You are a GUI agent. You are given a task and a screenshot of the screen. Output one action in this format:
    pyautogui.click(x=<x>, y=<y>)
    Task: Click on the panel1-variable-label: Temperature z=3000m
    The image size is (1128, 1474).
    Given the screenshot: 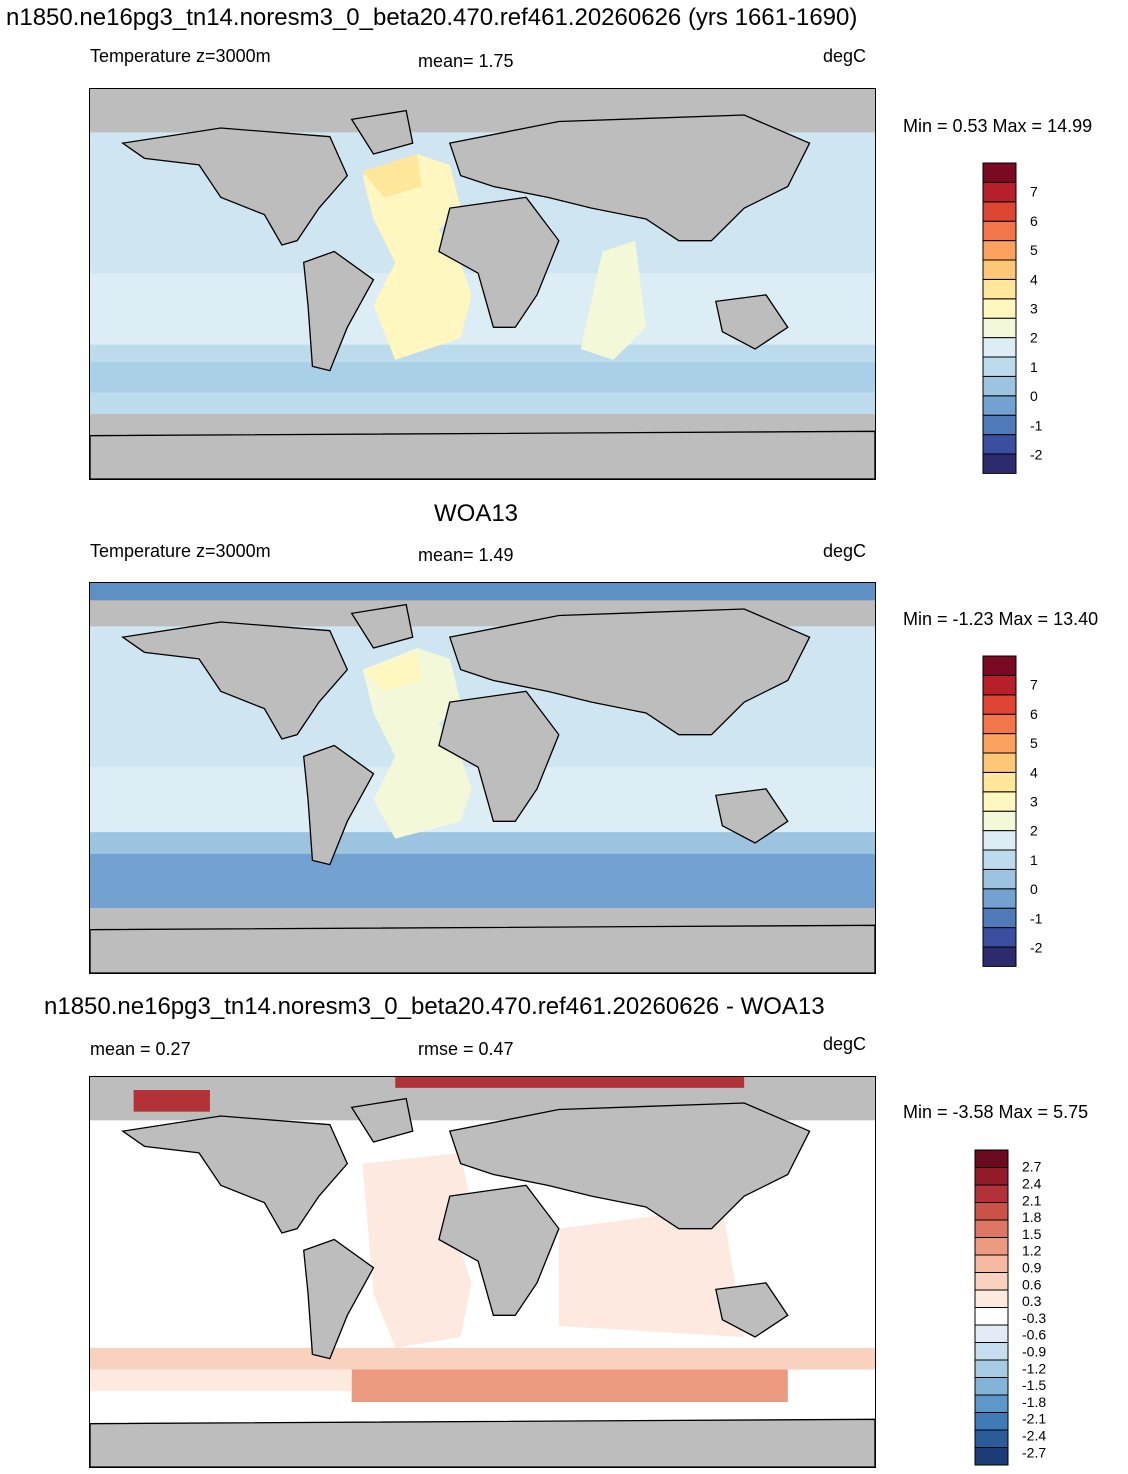 What is the action you would take?
    pyautogui.click(x=180, y=56)
    